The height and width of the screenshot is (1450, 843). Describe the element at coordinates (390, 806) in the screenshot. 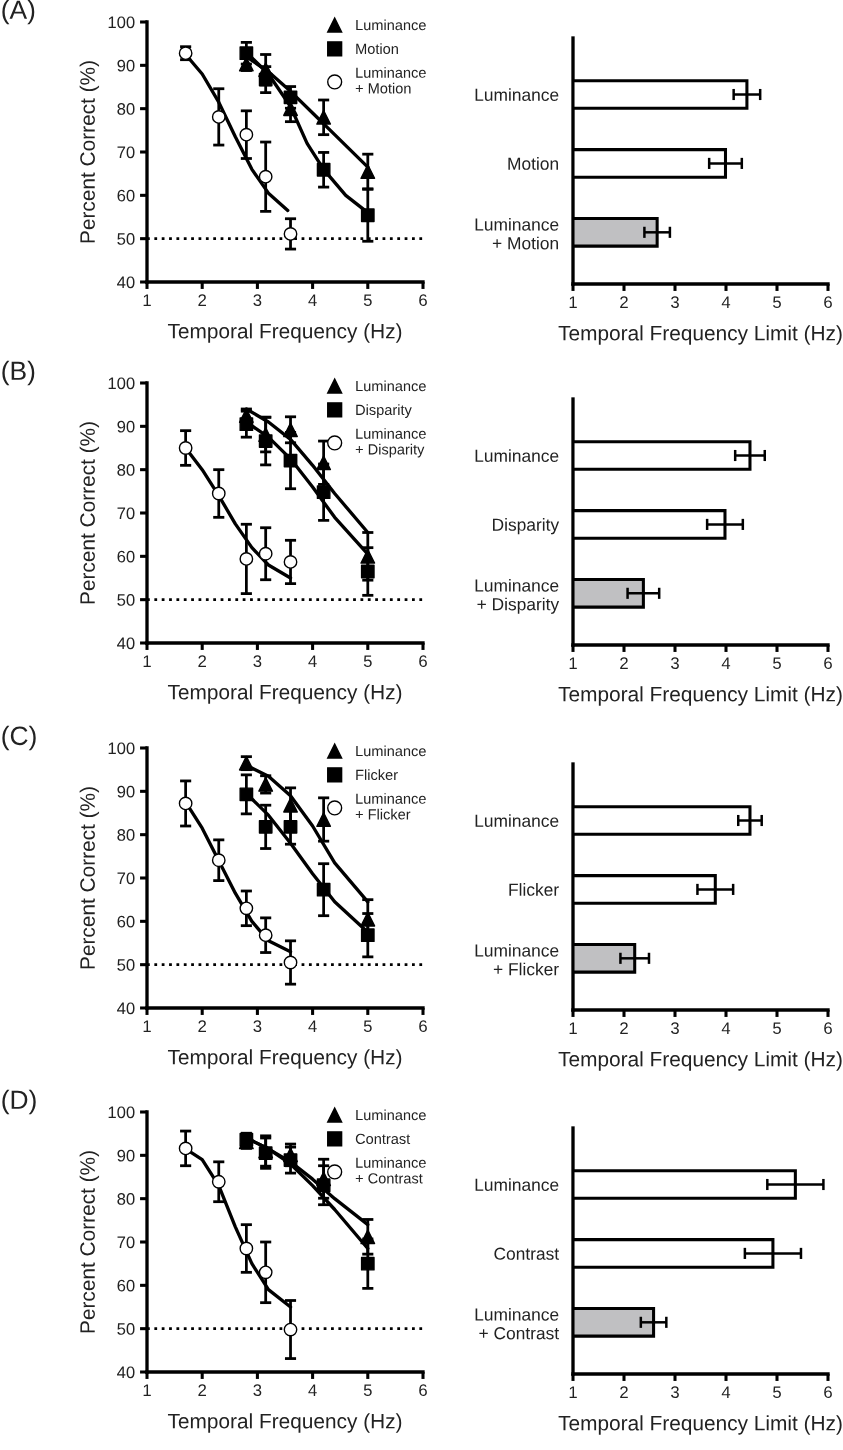

I see `legend-label: Luminance + Flicker` at that location.